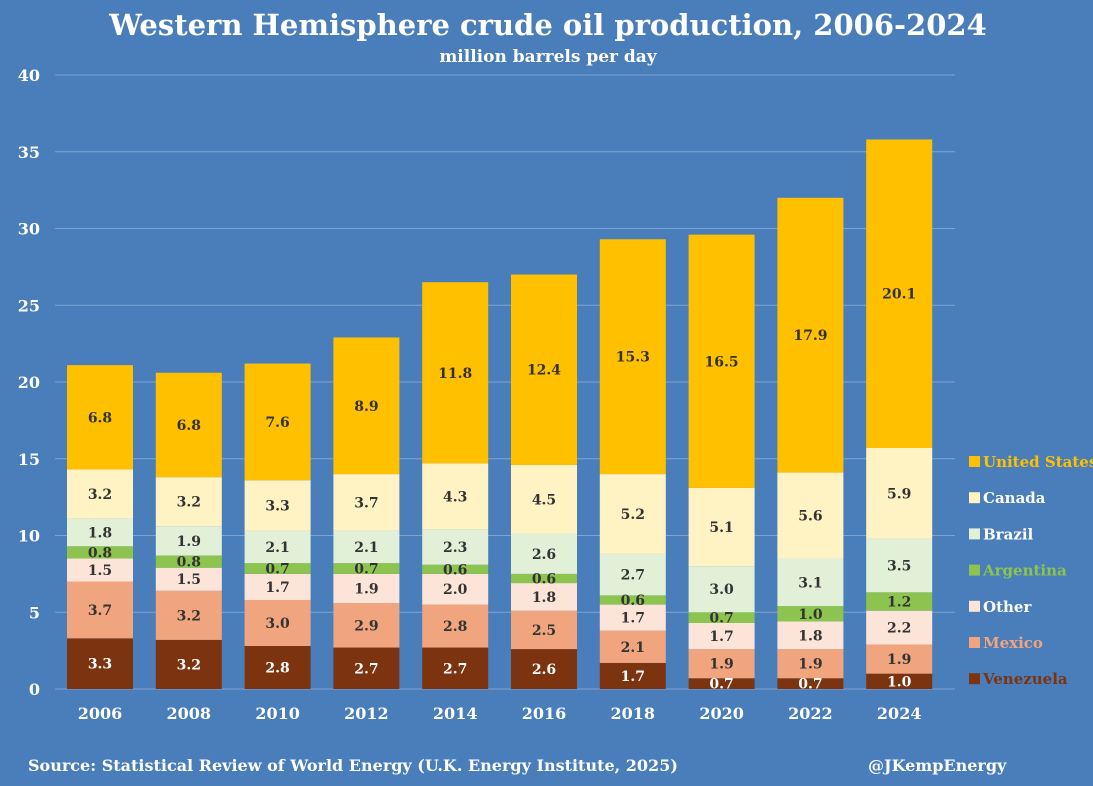  What do you see at coordinates (633, 713) in the screenshot?
I see `x-tick-label: 2018` at bounding box center [633, 713].